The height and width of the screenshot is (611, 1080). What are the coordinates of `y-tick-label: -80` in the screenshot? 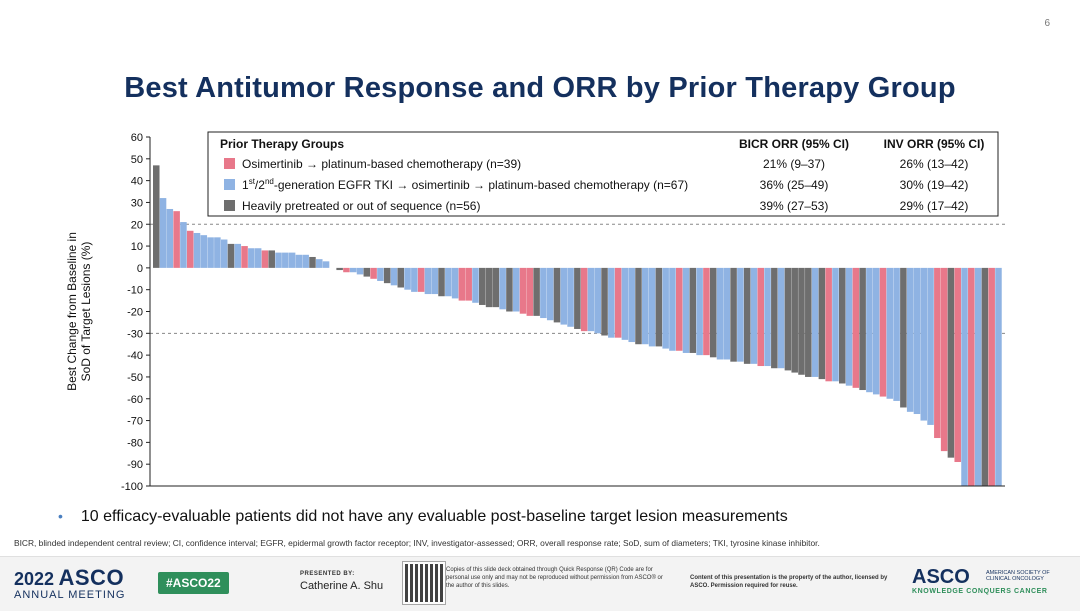 It's located at (135, 443).